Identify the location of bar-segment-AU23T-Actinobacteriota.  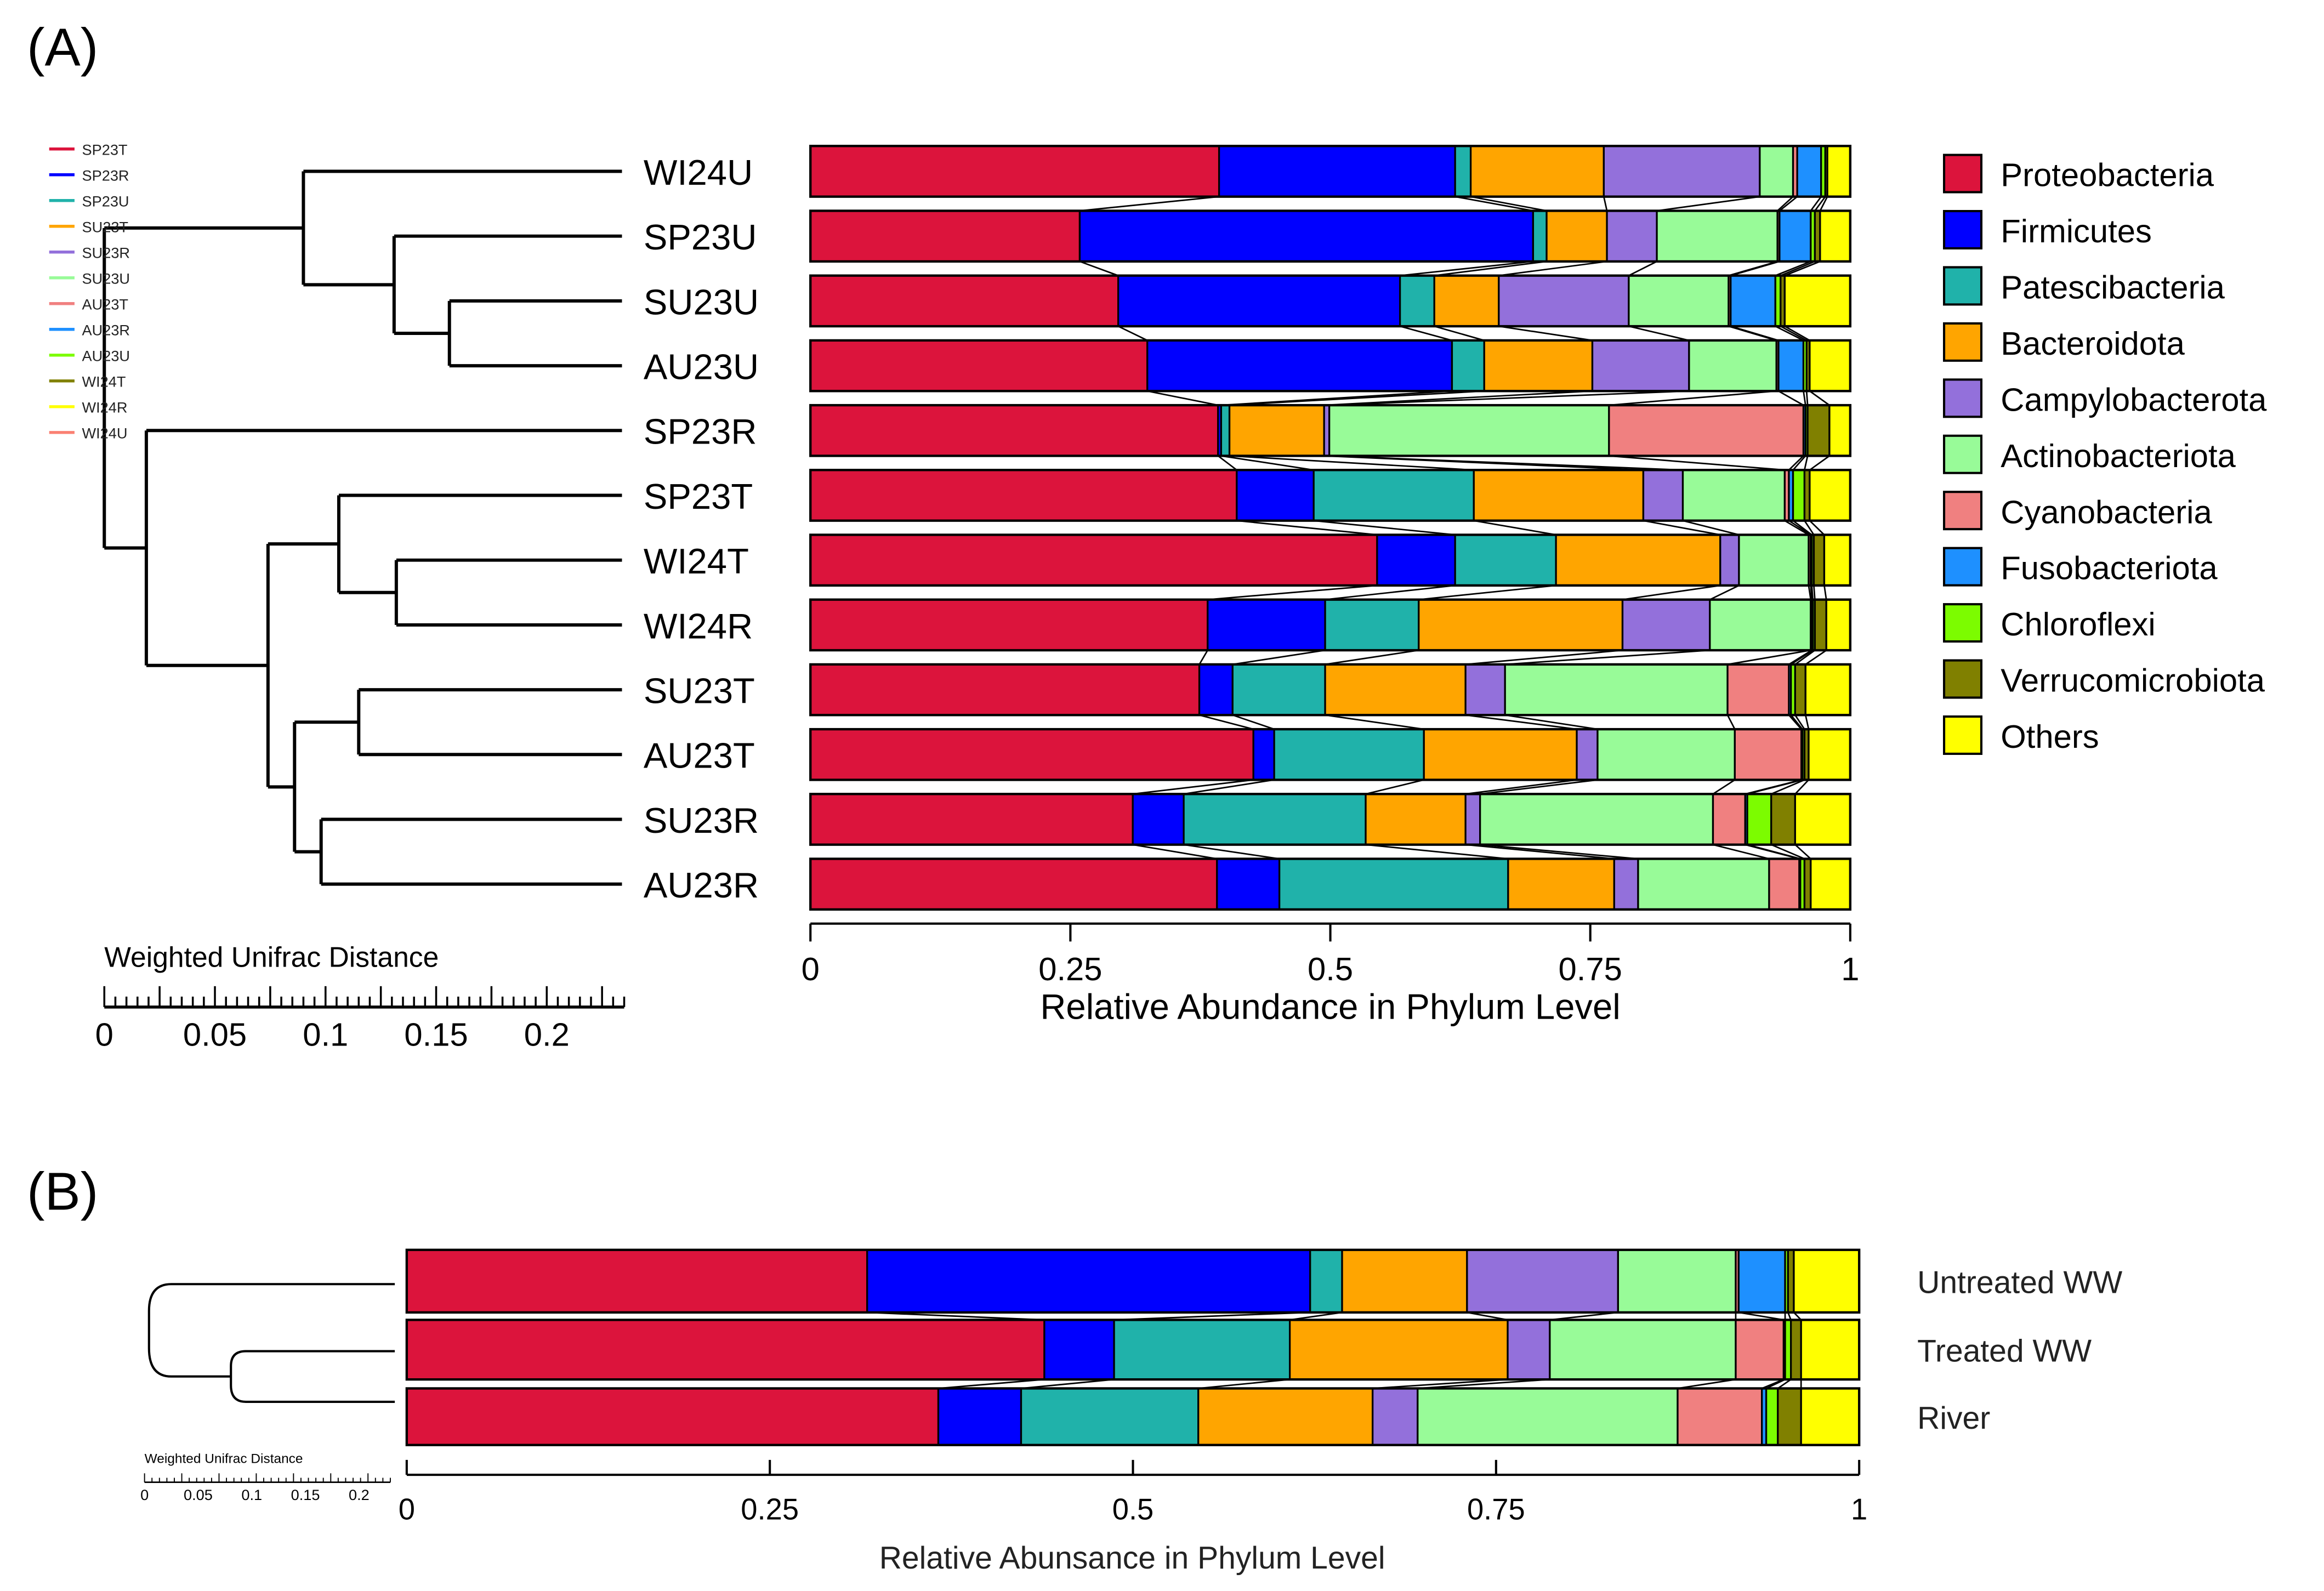
(1666, 754).